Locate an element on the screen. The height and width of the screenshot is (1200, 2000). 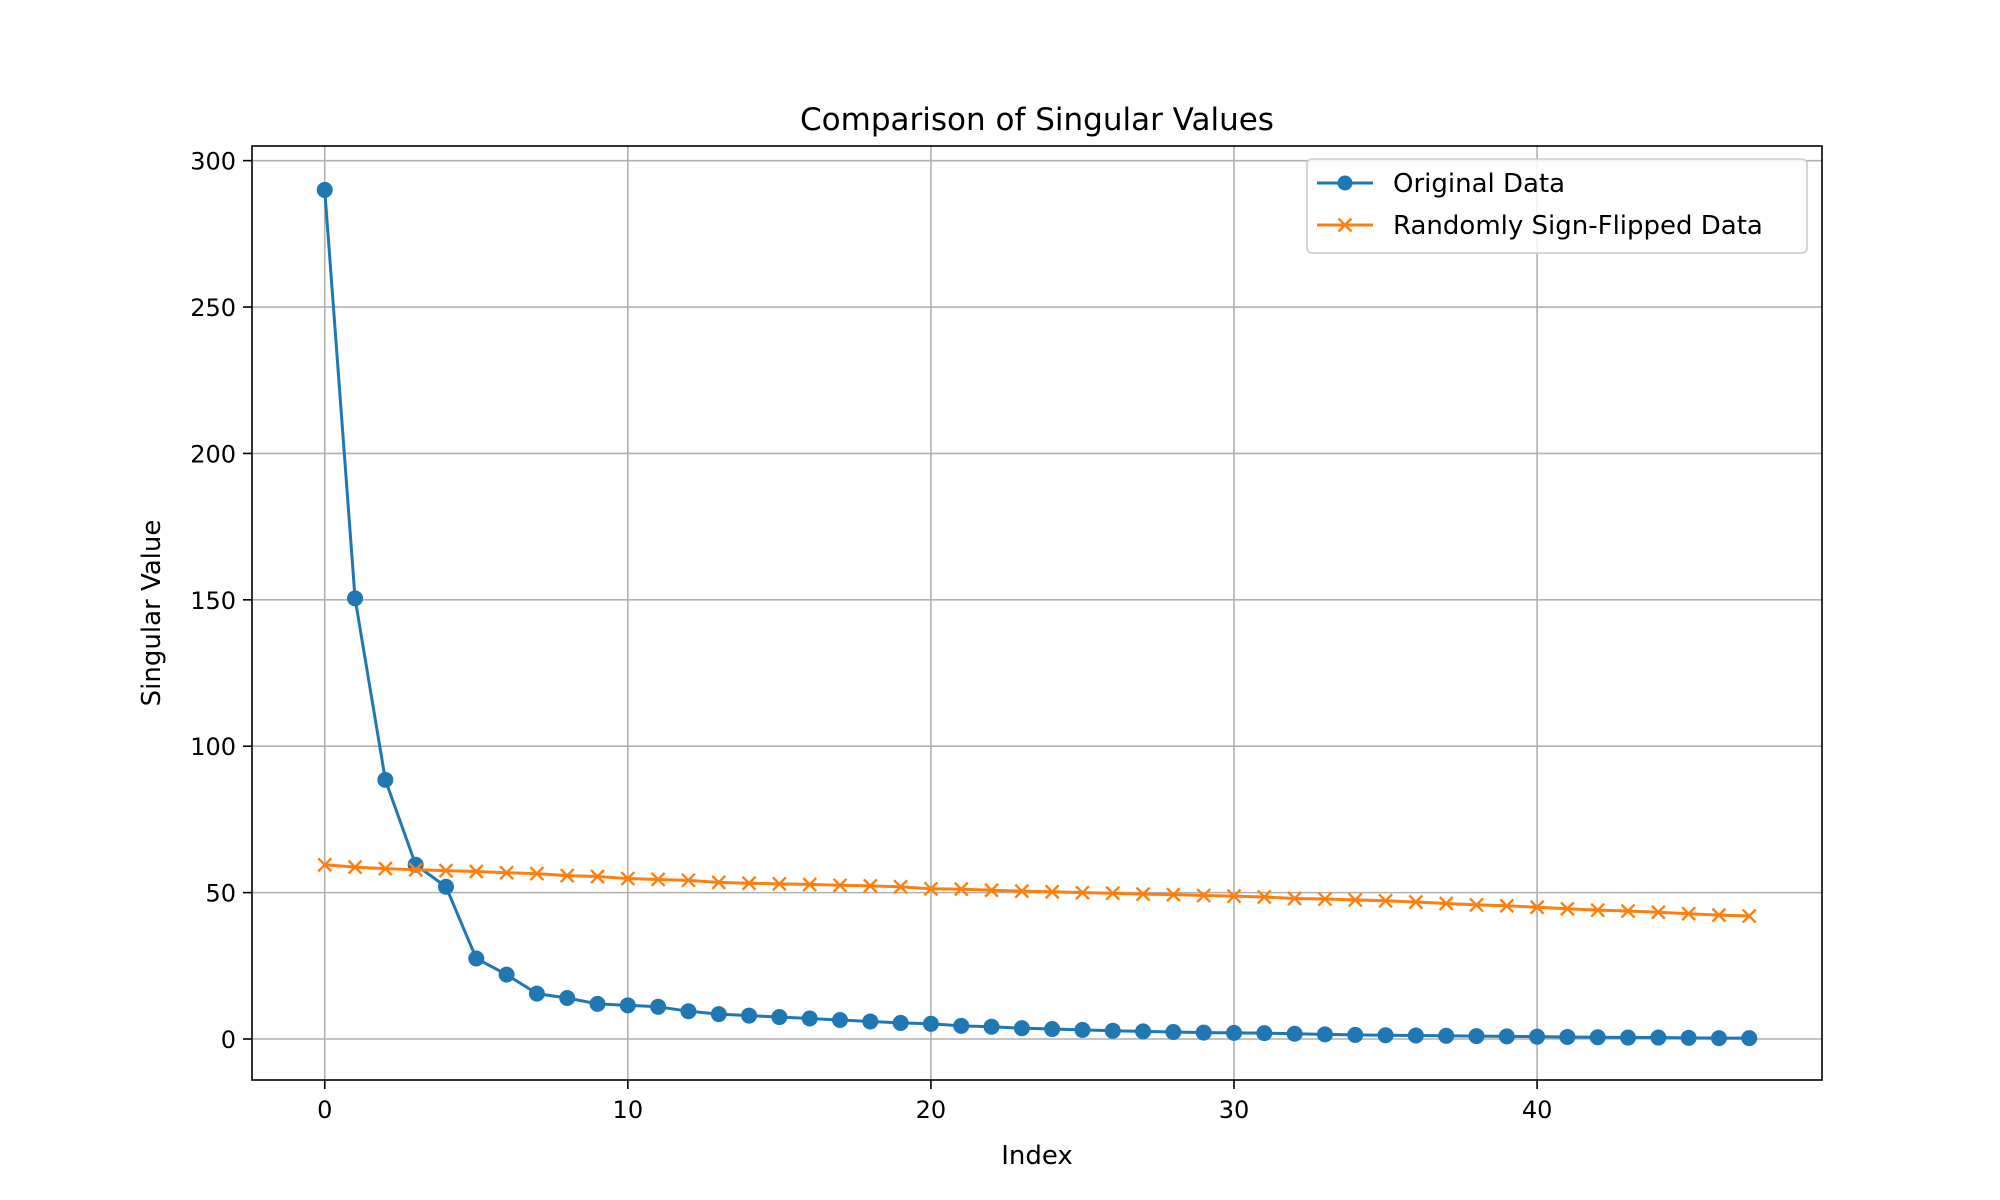
y-tick-label: 300 is located at coordinates (213, 162).